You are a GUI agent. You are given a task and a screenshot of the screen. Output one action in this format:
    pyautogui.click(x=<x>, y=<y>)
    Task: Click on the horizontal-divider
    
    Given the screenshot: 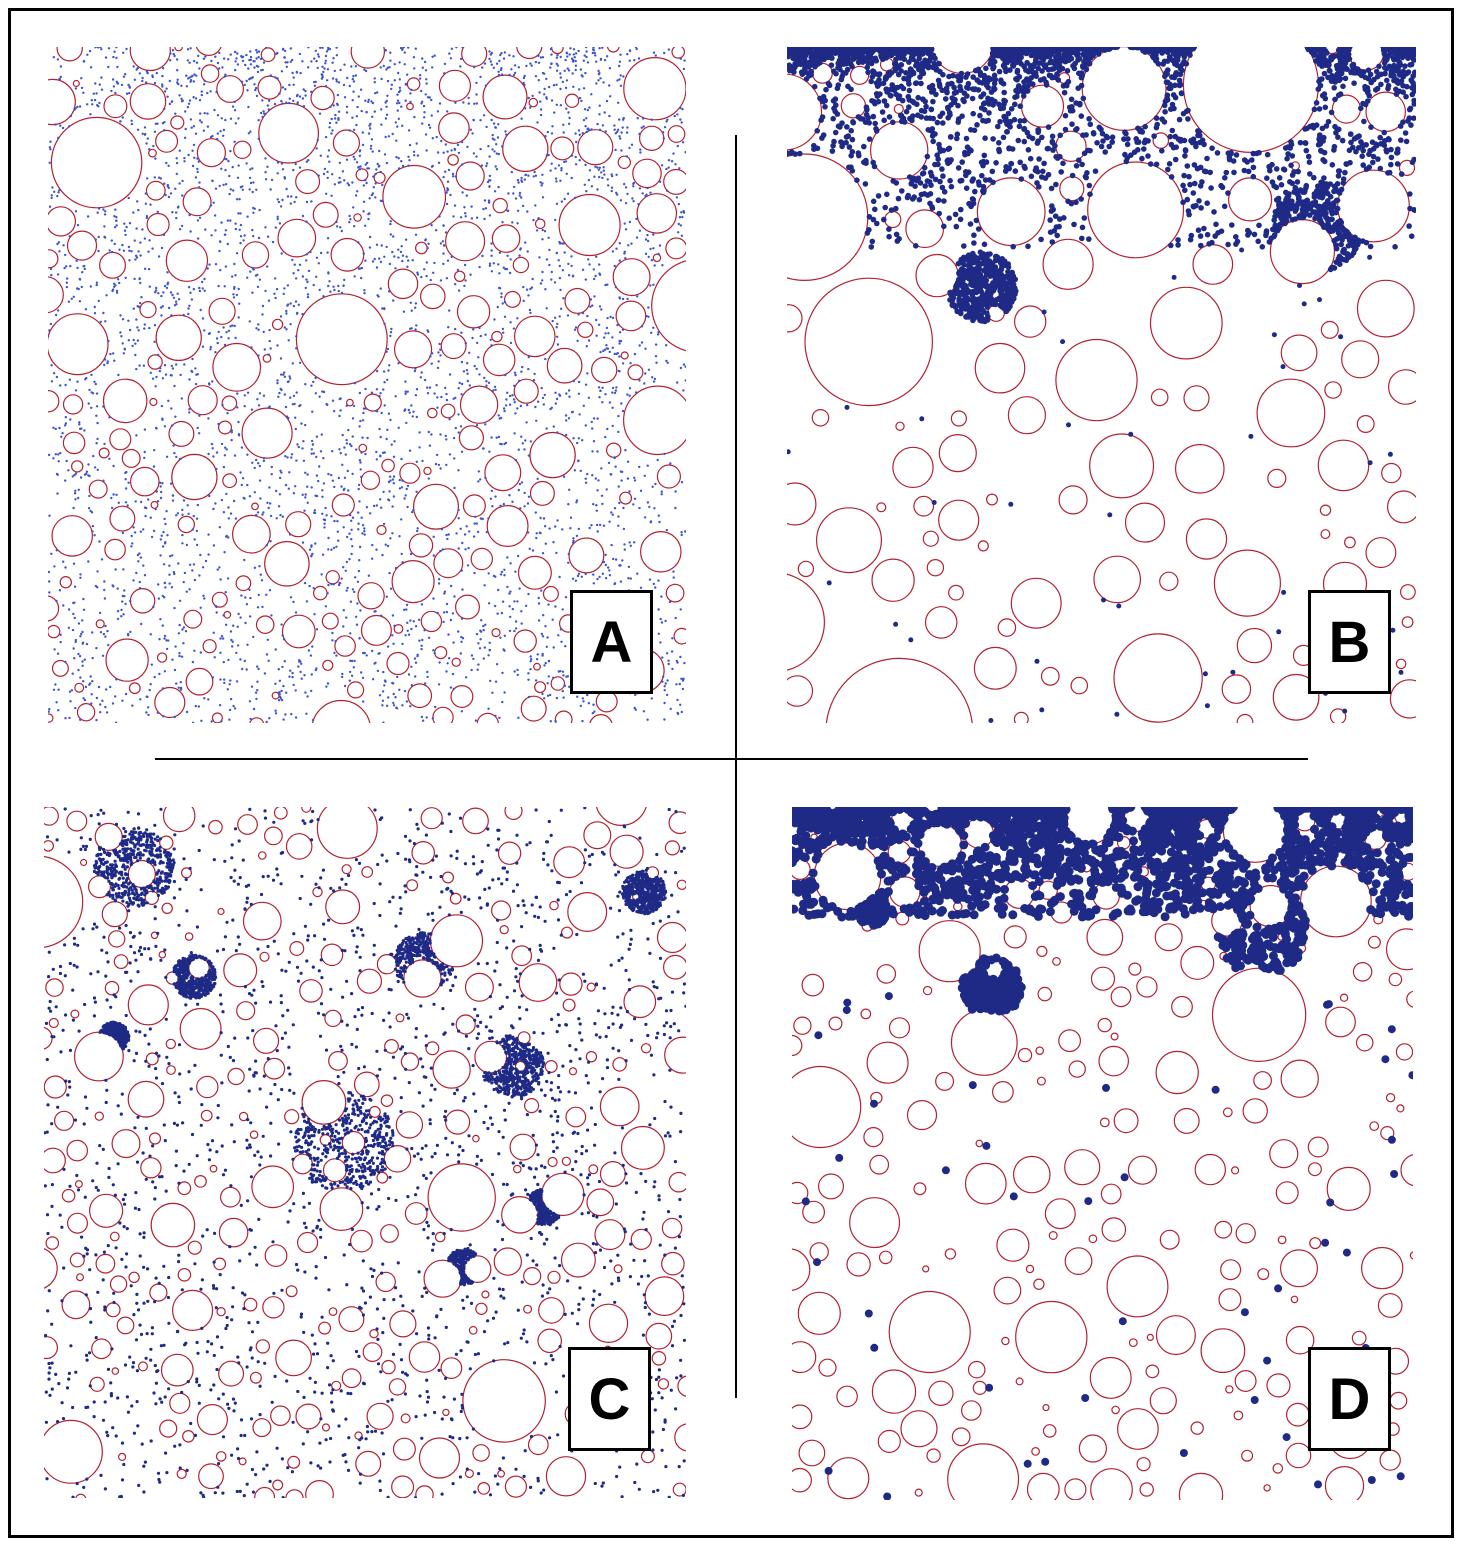 What is the action you would take?
    pyautogui.click(x=731, y=759)
    